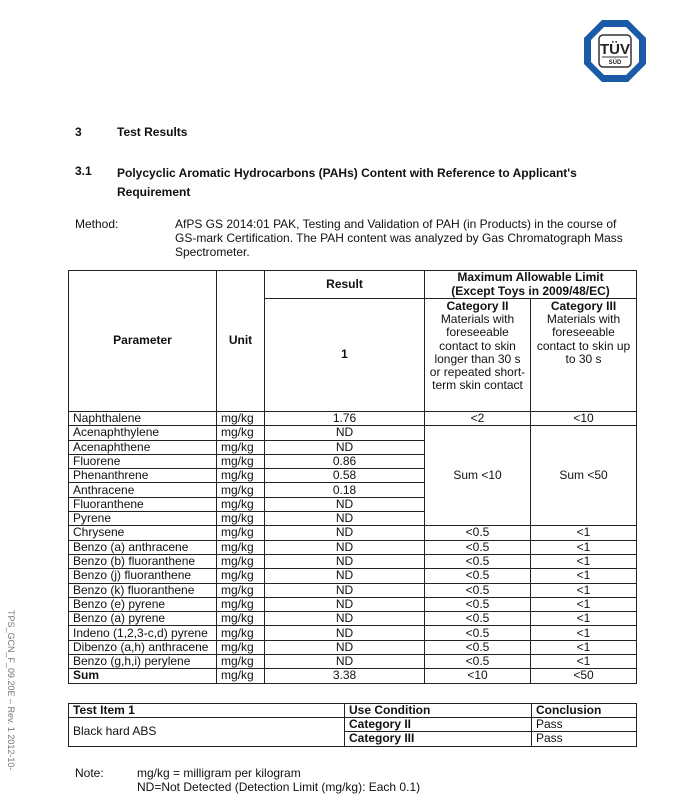  I want to click on note-line: mg/kg = milligram per kilogram, so click(219, 773).